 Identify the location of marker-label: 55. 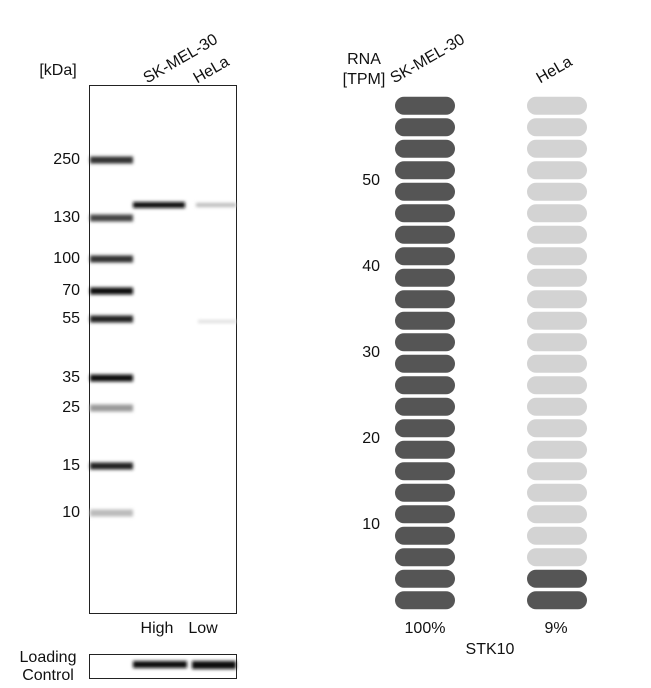
(71, 318).